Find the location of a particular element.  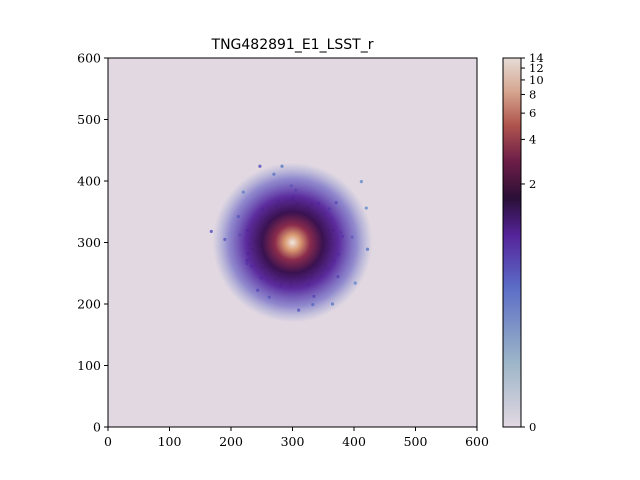

x-tick-label: 0 is located at coordinates (108, 441).